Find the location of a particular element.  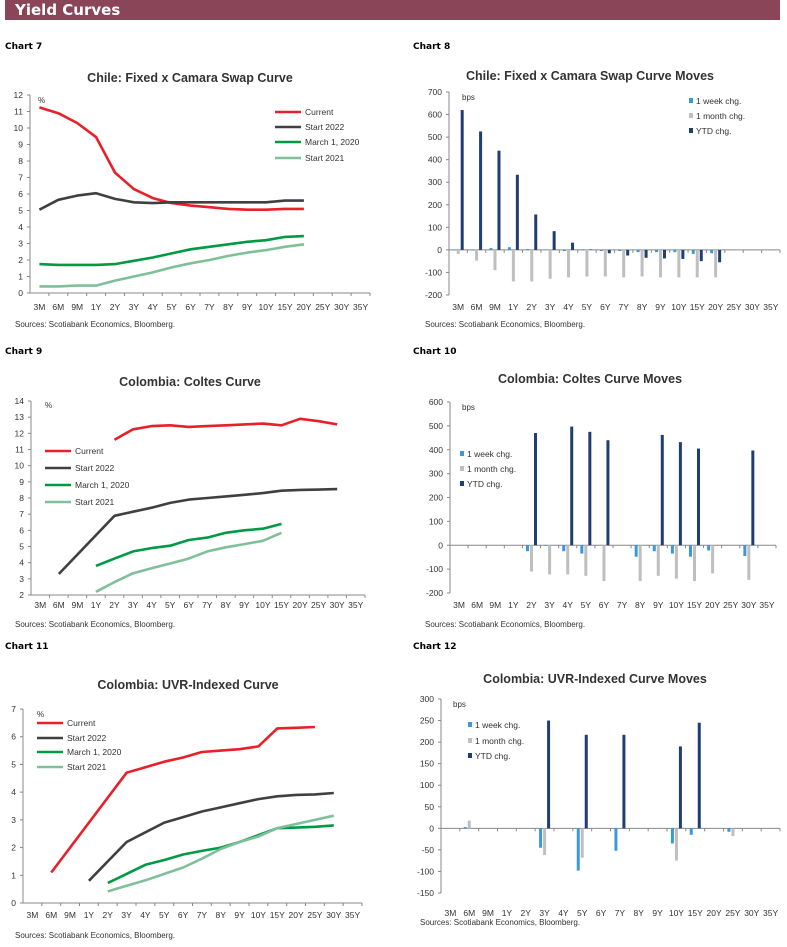

x-tick-label: 4Y is located at coordinates (151, 605).